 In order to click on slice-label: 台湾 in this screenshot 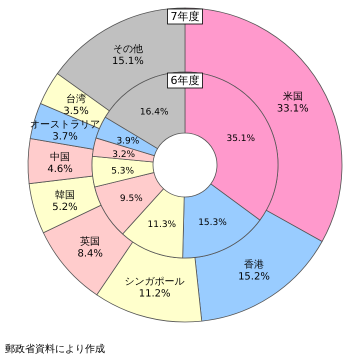, I will do `click(76, 98)`.